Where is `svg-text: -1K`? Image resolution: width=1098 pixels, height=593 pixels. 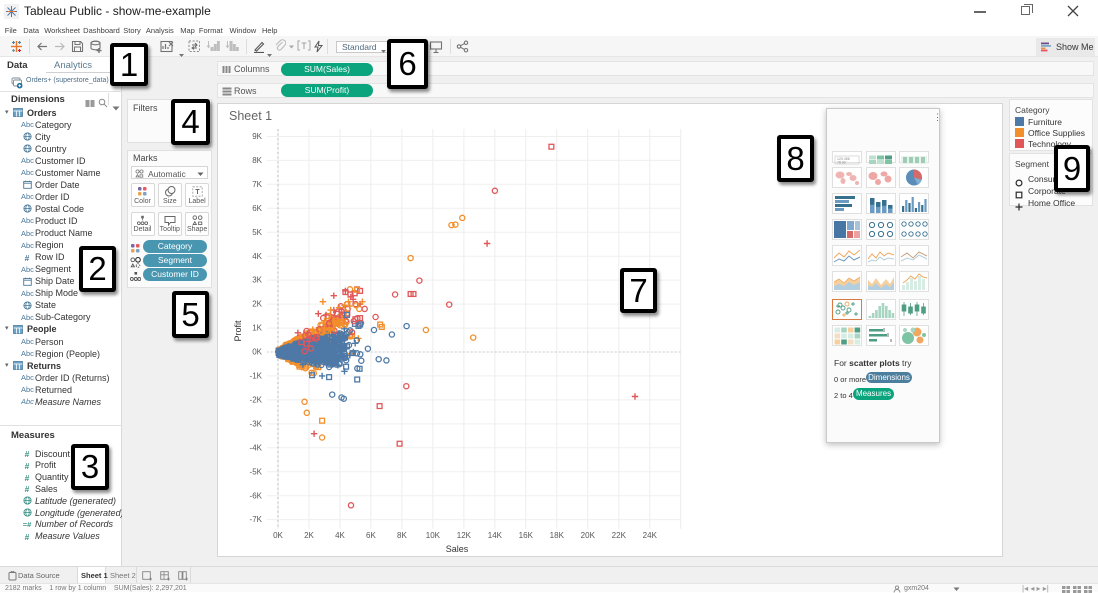 svg-text: -1K is located at coordinates (256, 376).